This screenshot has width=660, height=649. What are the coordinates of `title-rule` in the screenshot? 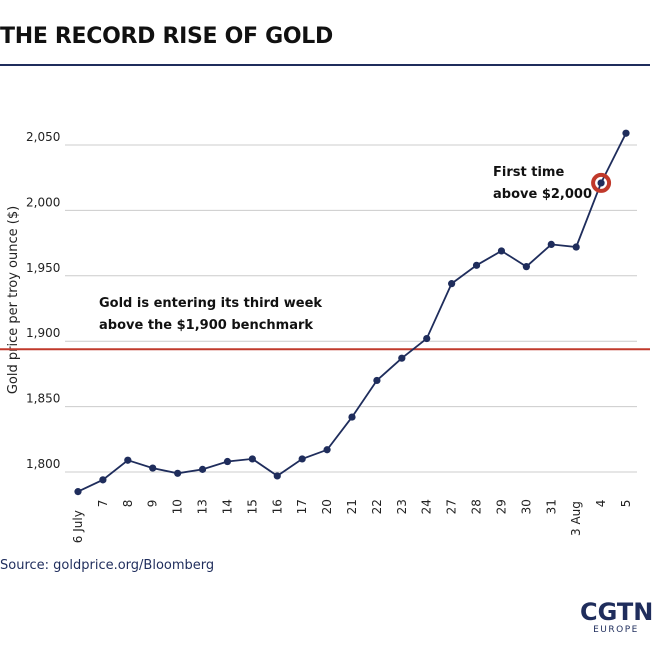 It's located at (325, 65).